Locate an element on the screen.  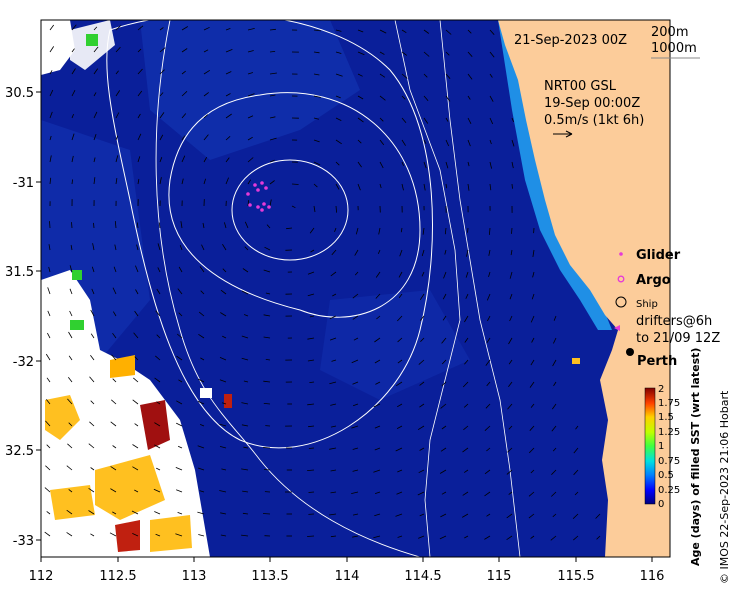
drifter-marker is located at coordinates (617, 328).